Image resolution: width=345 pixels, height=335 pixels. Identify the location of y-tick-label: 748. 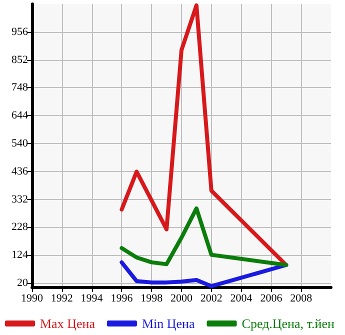
(20, 88).